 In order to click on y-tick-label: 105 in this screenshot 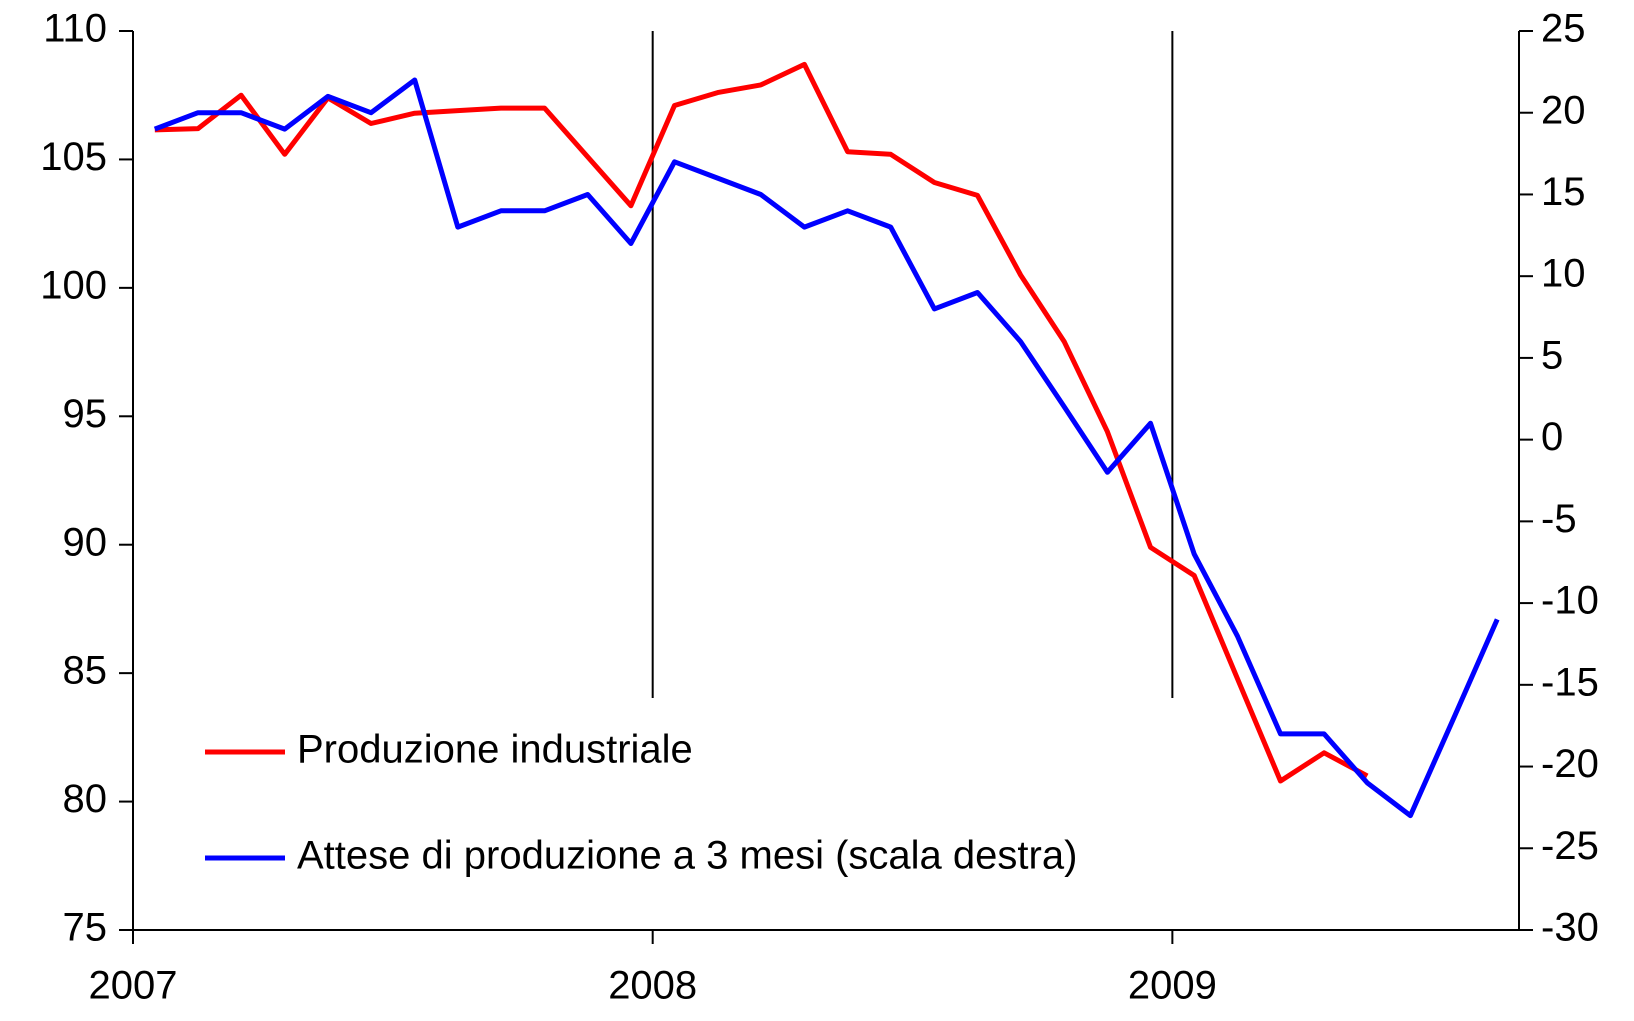, I will do `click(73, 157)`.